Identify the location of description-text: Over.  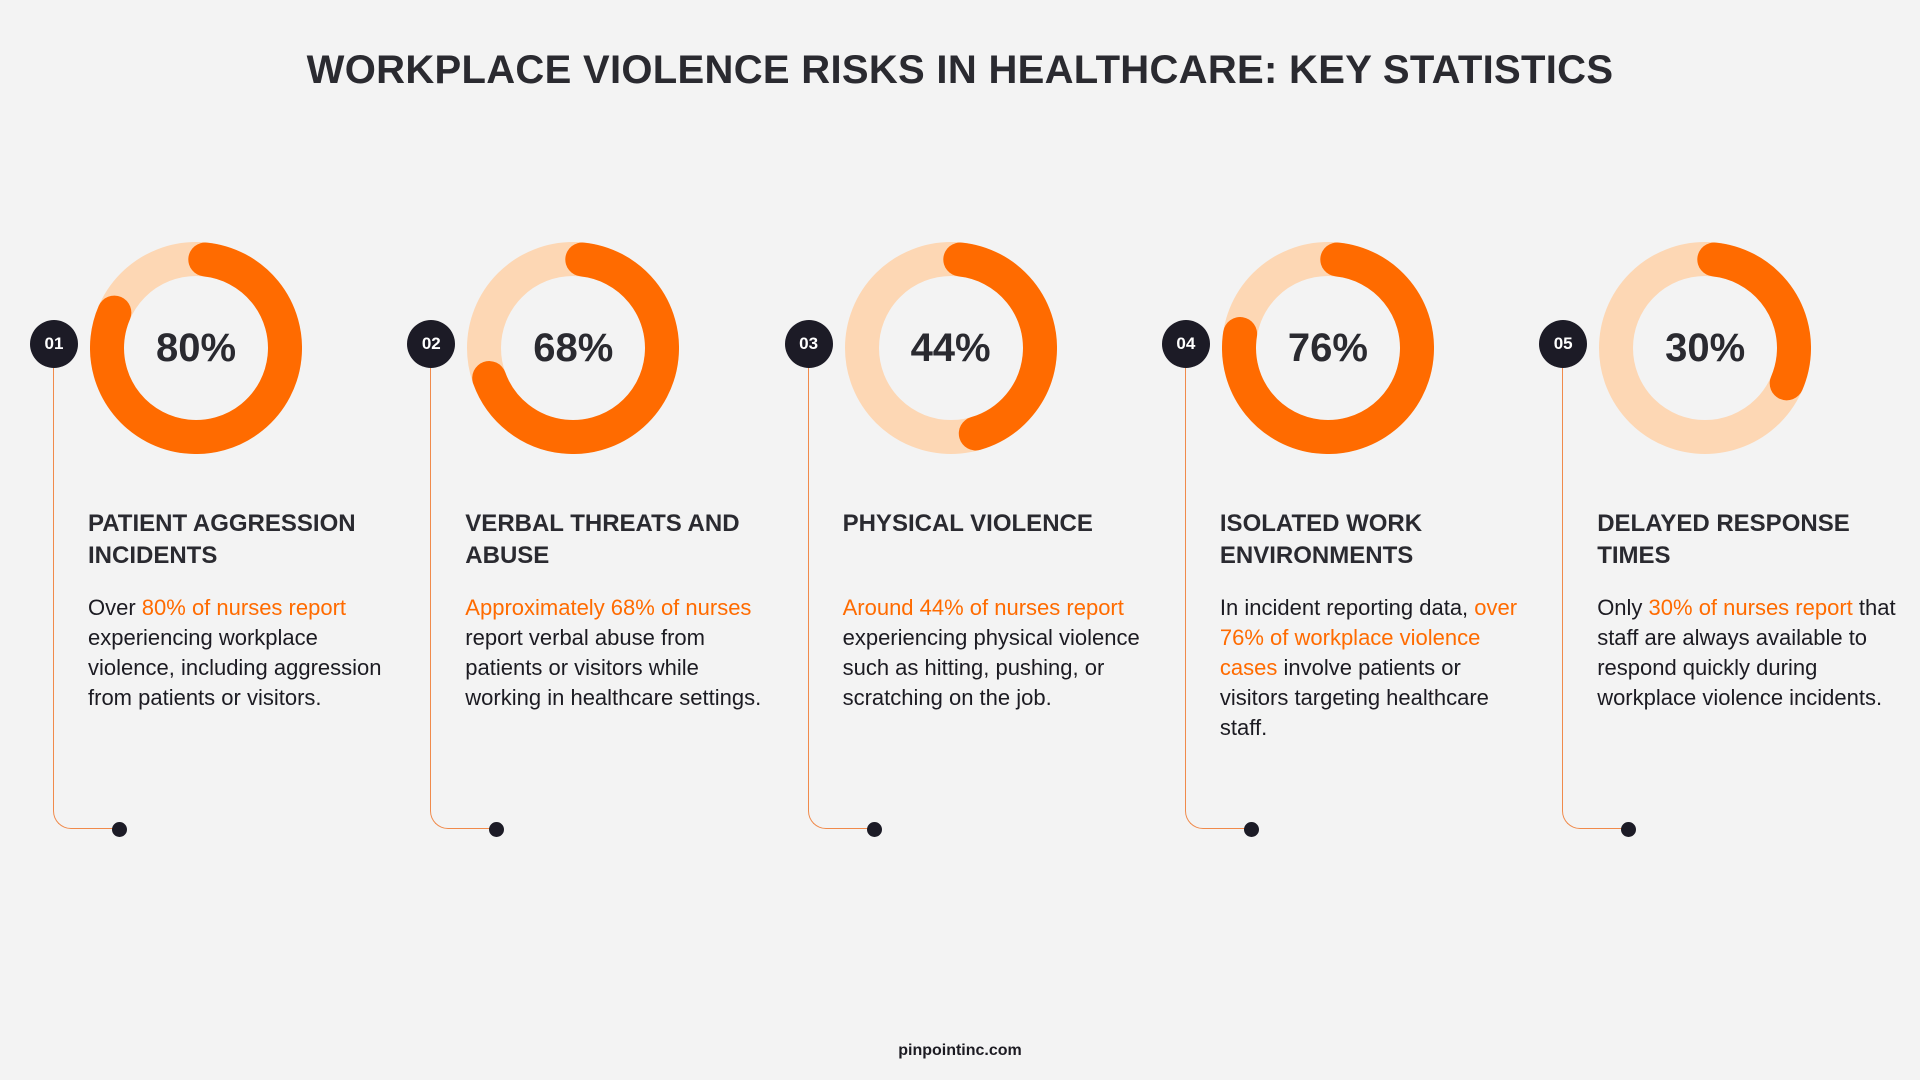
(115, 607).